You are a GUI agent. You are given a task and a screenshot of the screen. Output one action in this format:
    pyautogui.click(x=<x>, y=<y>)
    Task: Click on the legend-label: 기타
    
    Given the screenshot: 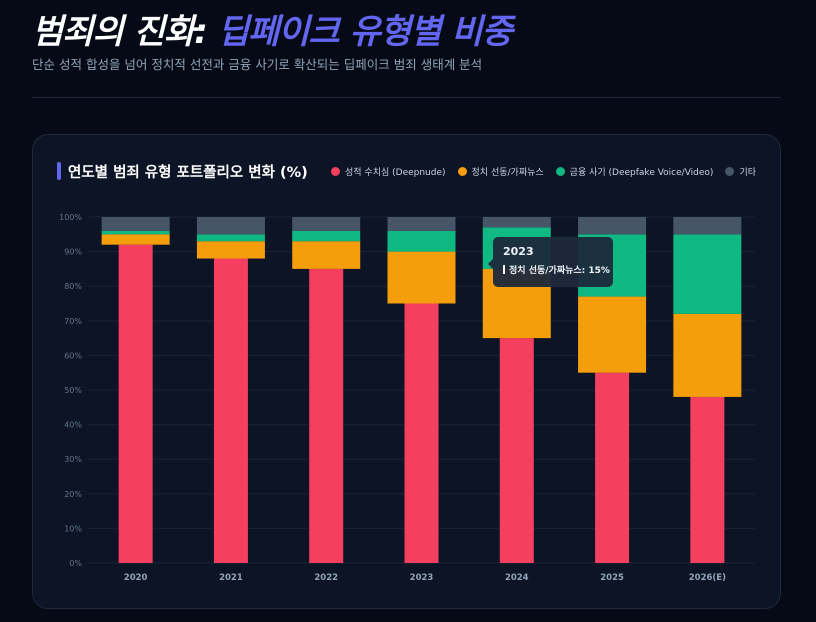 What is the action you would take?
    pyautogui.click(x=747, y=173)
    